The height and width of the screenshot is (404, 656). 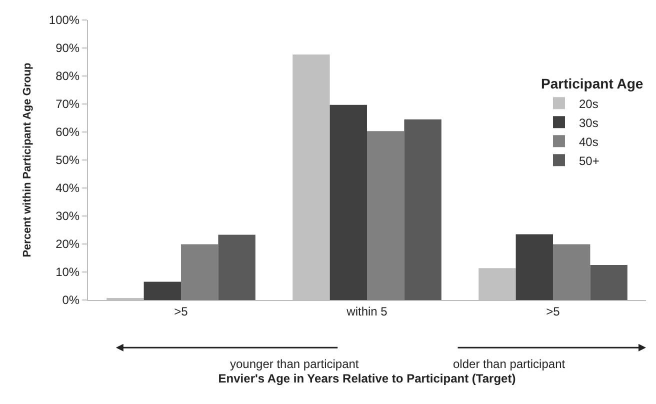 What do you see at coordinates (367, 311) in the screenshot?
I see `x-tick-label: within 5` at bounding box center [367, 311].